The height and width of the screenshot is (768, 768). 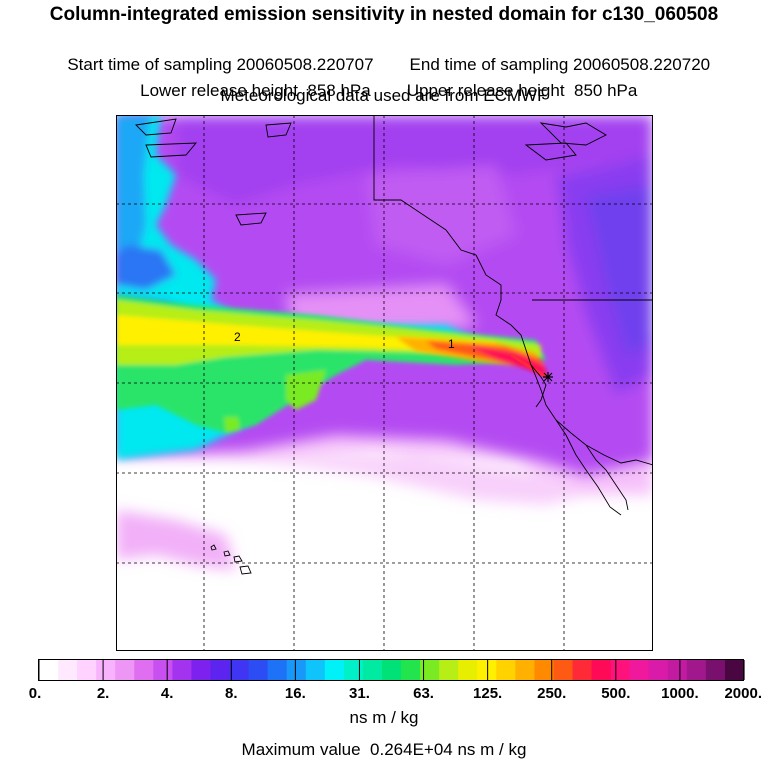 What do you see at coordinates (255, 90) in the screenshot?
I see `lower-release-label: Lower release height 858 hPa` at bounding box center [255, 90].